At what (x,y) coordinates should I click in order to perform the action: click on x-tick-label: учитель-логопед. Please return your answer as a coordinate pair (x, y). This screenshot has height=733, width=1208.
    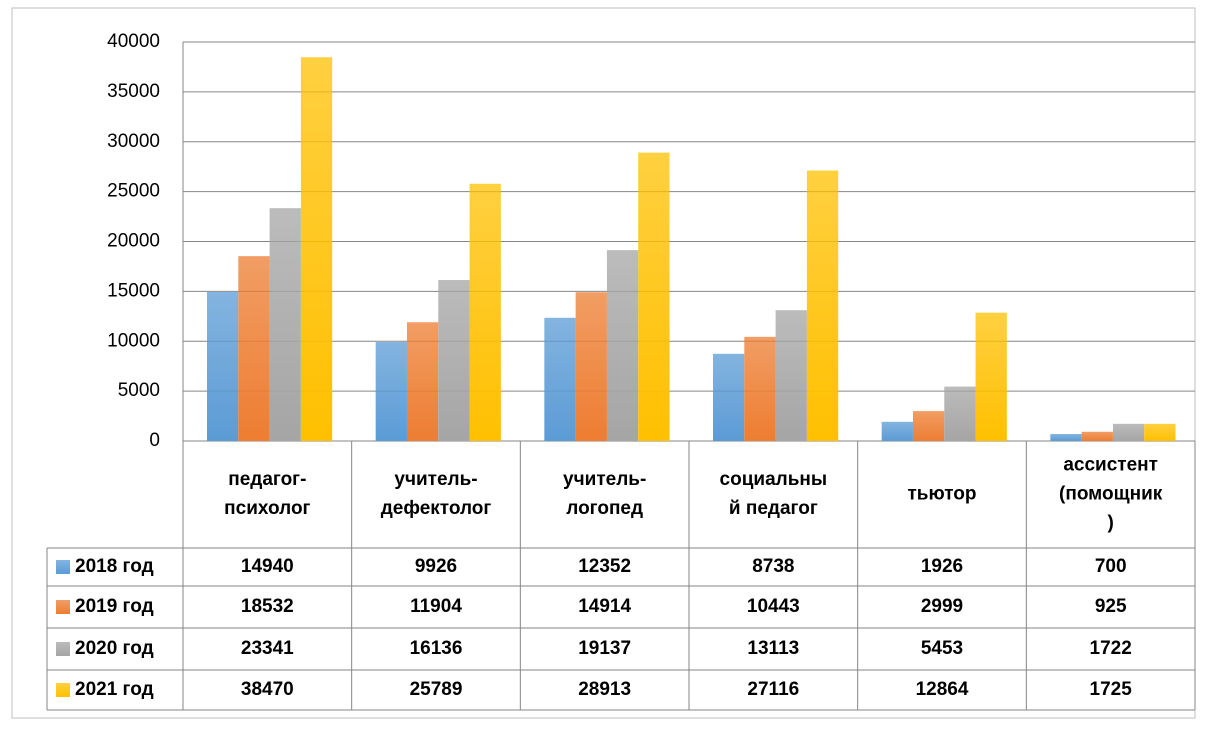
    Looking at the image, I should click on (604, 494).